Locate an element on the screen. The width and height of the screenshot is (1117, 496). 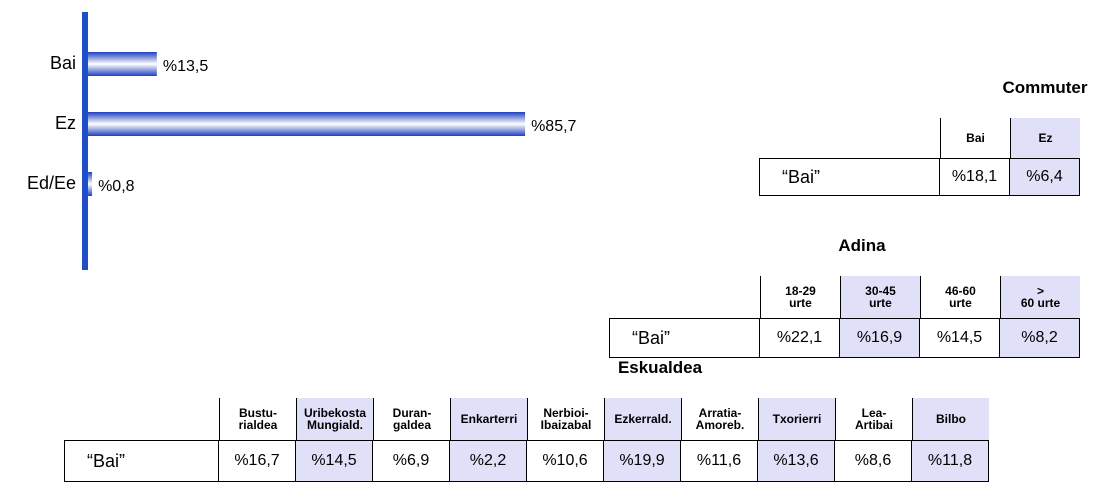
table-title: Adina is located at coordinates (862, 245).